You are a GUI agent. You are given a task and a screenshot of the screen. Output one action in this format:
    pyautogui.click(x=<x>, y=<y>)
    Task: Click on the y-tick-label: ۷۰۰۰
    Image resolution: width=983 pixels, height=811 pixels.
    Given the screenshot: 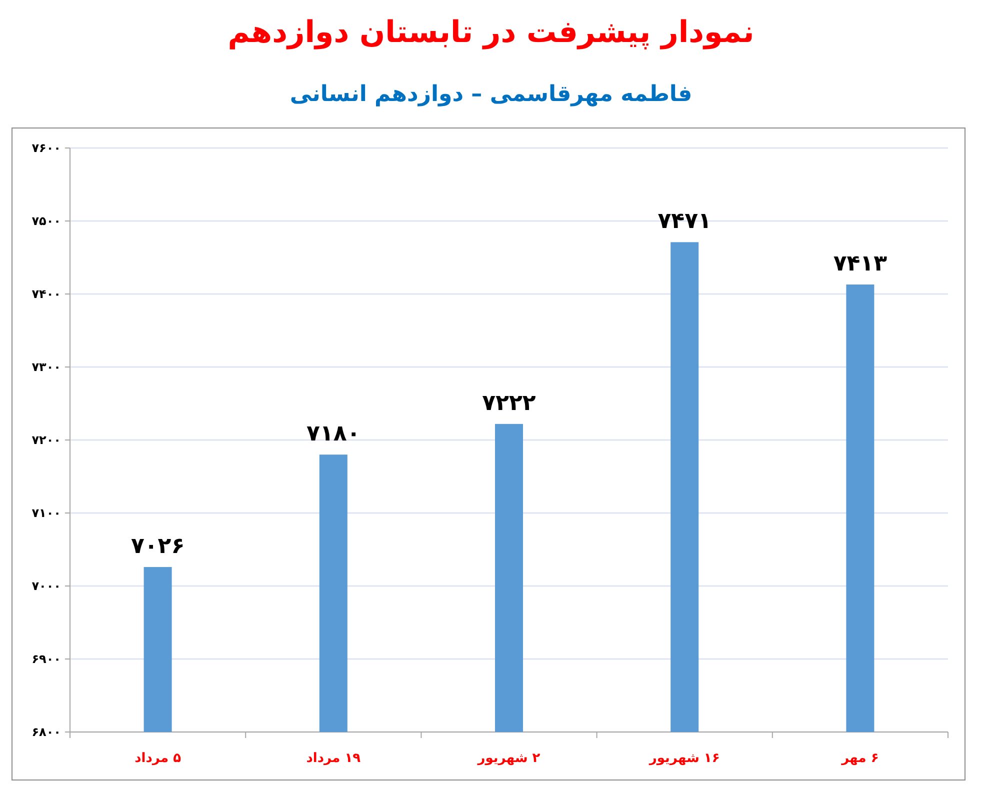 What is the action you would take?
    pyautogui.click(x=46, y=586)
    